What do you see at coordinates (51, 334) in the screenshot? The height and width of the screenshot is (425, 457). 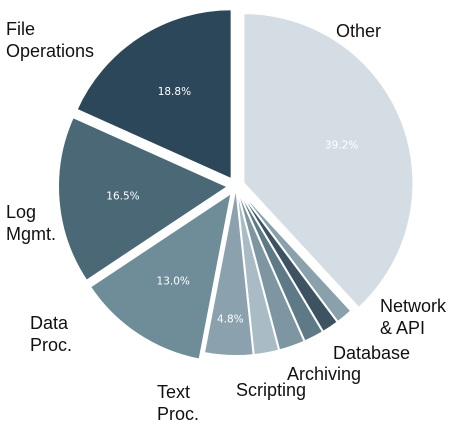 I see `slice-category-label: Data Proc.` at bounding box center [51, 334].